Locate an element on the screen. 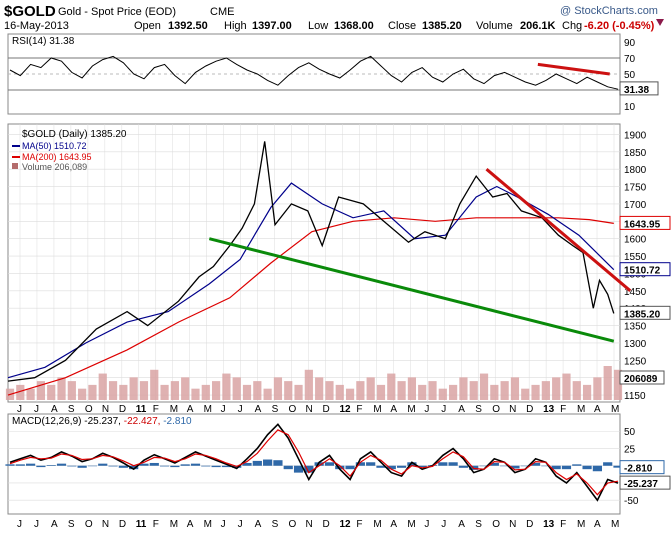  x-label-price-23: M is located at coordinates (411, 409).